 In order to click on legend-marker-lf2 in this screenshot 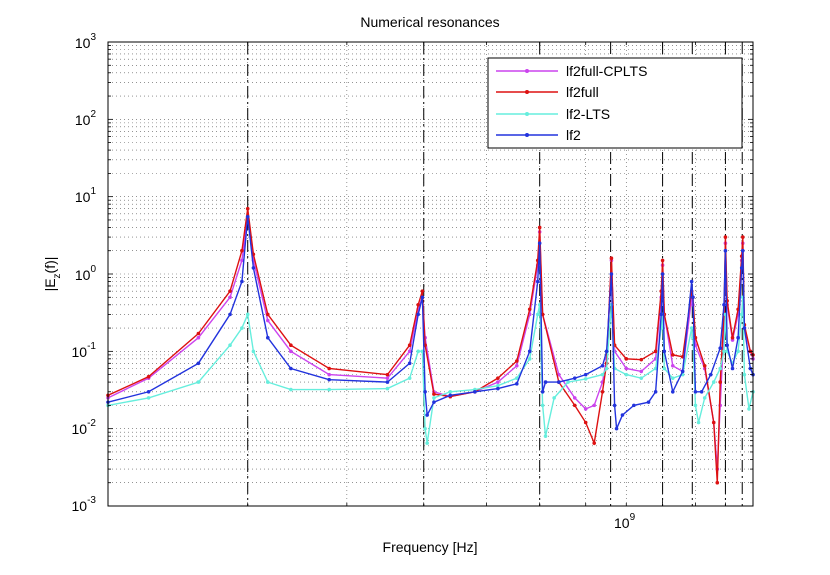, I will do `click(527, 135)`.